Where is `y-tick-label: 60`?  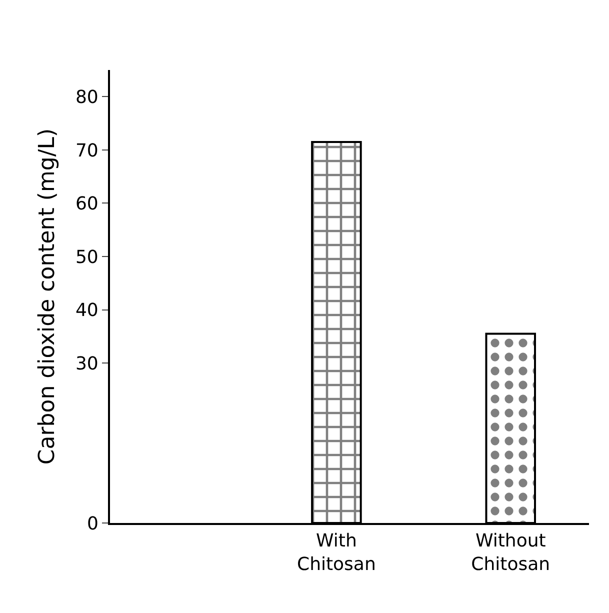 y-tick-label: 60 is located at coordinates (86, 204).